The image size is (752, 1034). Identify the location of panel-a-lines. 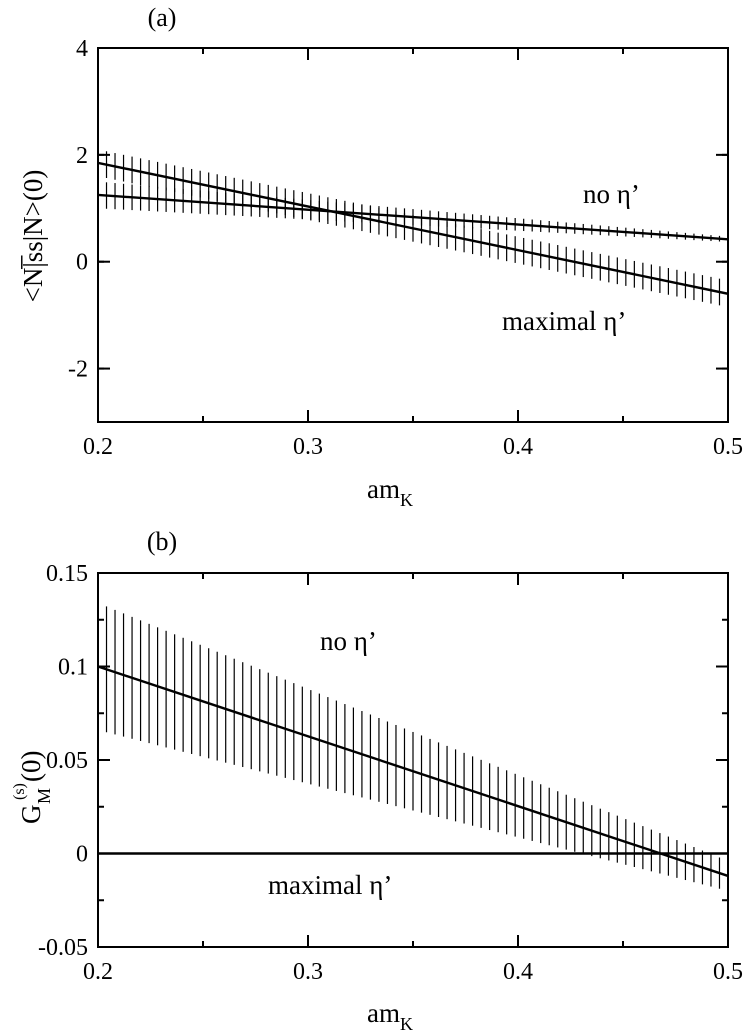
(413, 228).